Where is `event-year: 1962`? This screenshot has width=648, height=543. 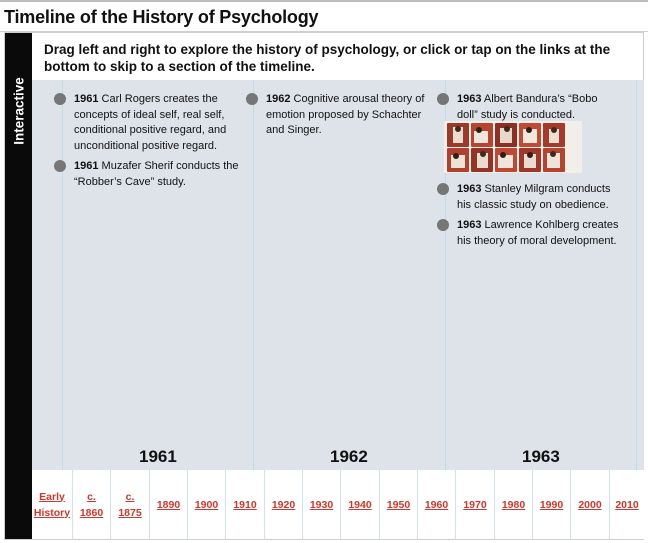
event-year: 1962 is located at coordinates (278, 99).